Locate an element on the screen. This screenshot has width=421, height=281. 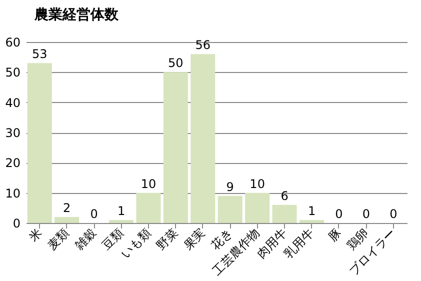
chart-title: 農業経営体数 is located at coordinates (77, 15).